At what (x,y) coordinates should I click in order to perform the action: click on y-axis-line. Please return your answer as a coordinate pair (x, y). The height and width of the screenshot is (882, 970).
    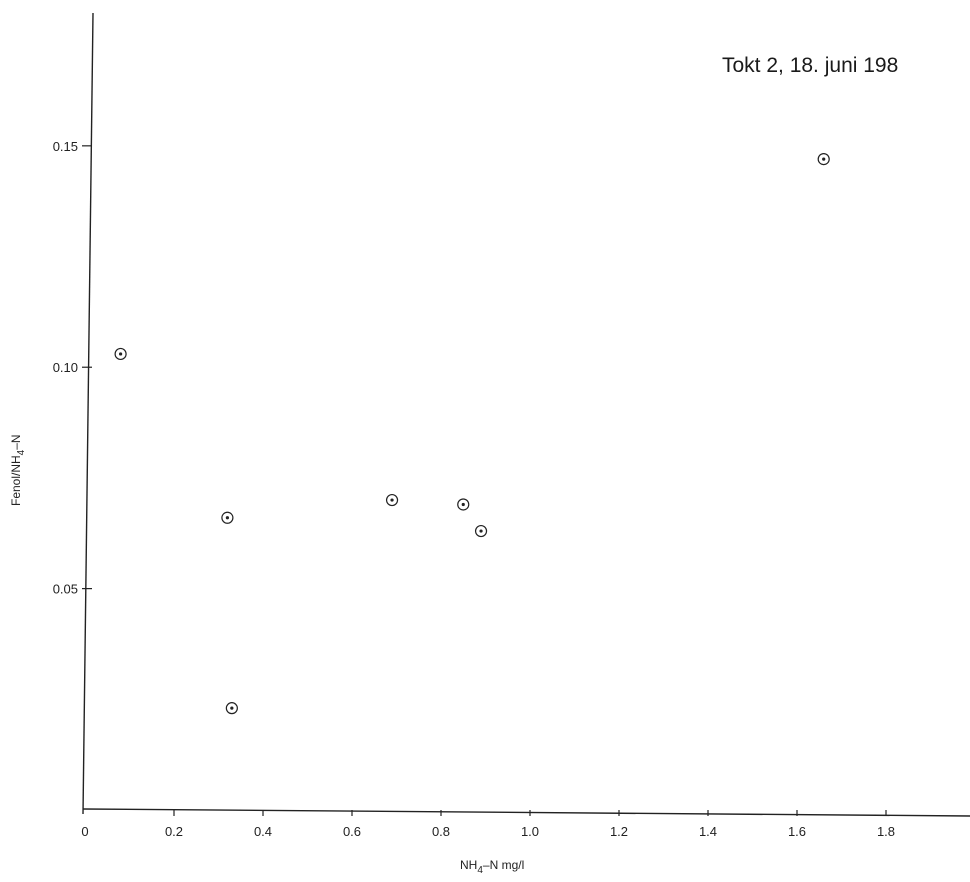
    Looking at the image, I should click on (88, 413).